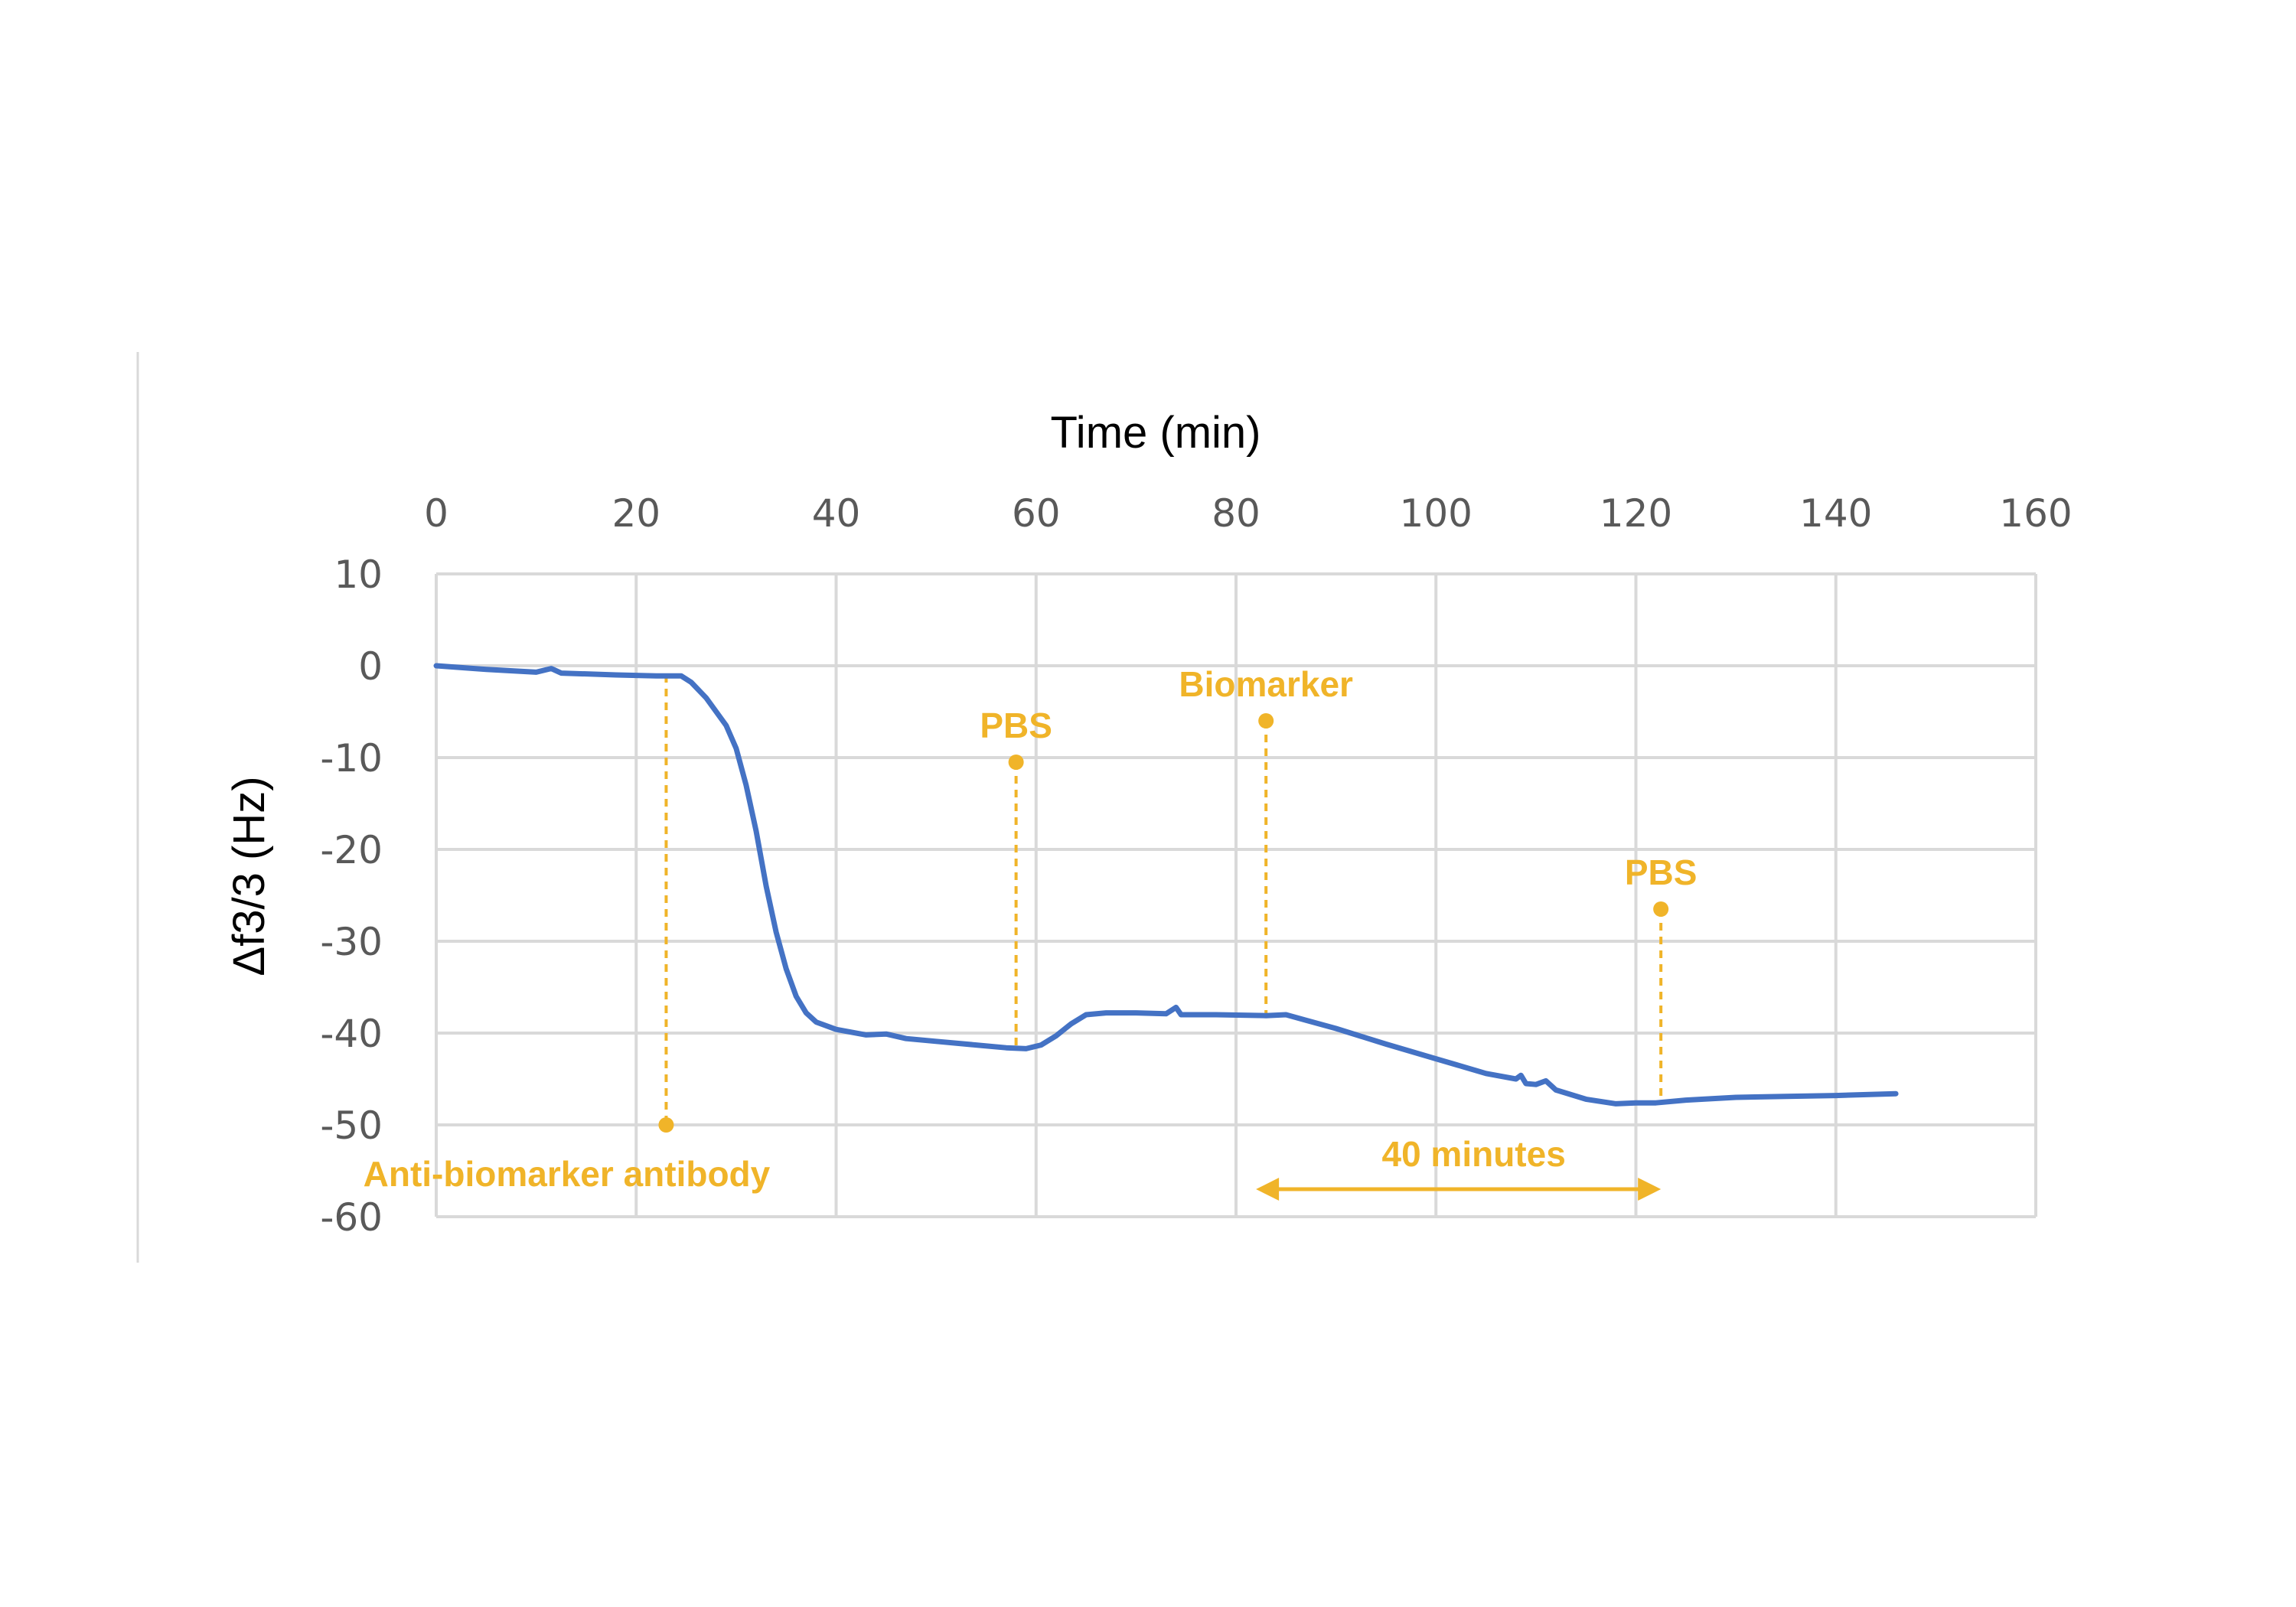  Describe the element at coordinates (351, 896) in the screenshot. I see `y-tick-labels: 10 0 -10 -20 -30 -40 -50 -60` at that location.